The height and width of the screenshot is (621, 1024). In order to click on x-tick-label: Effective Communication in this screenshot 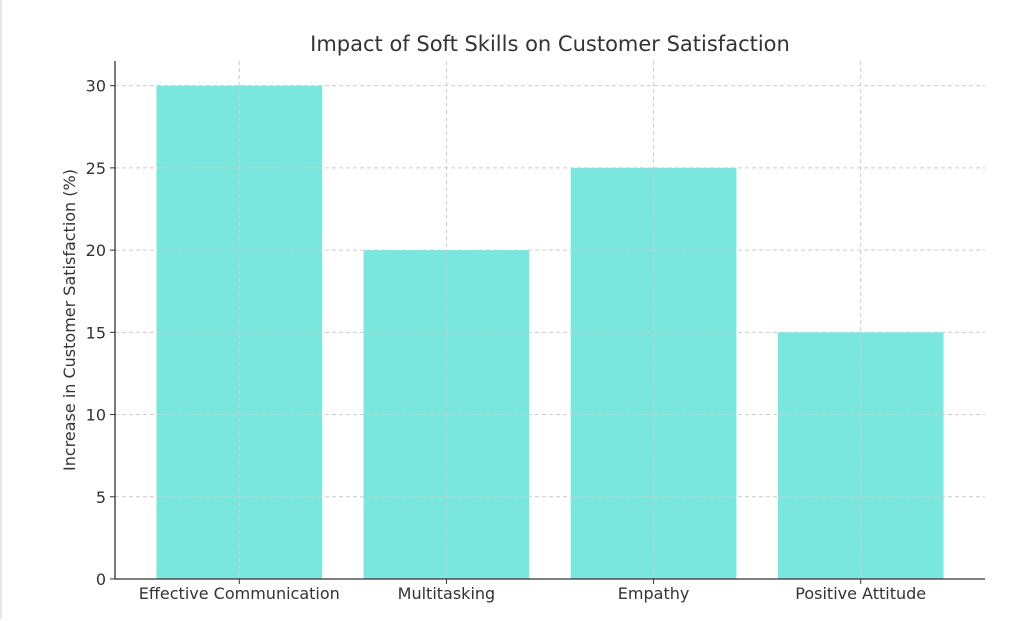, I will do `click(239, 593)`.